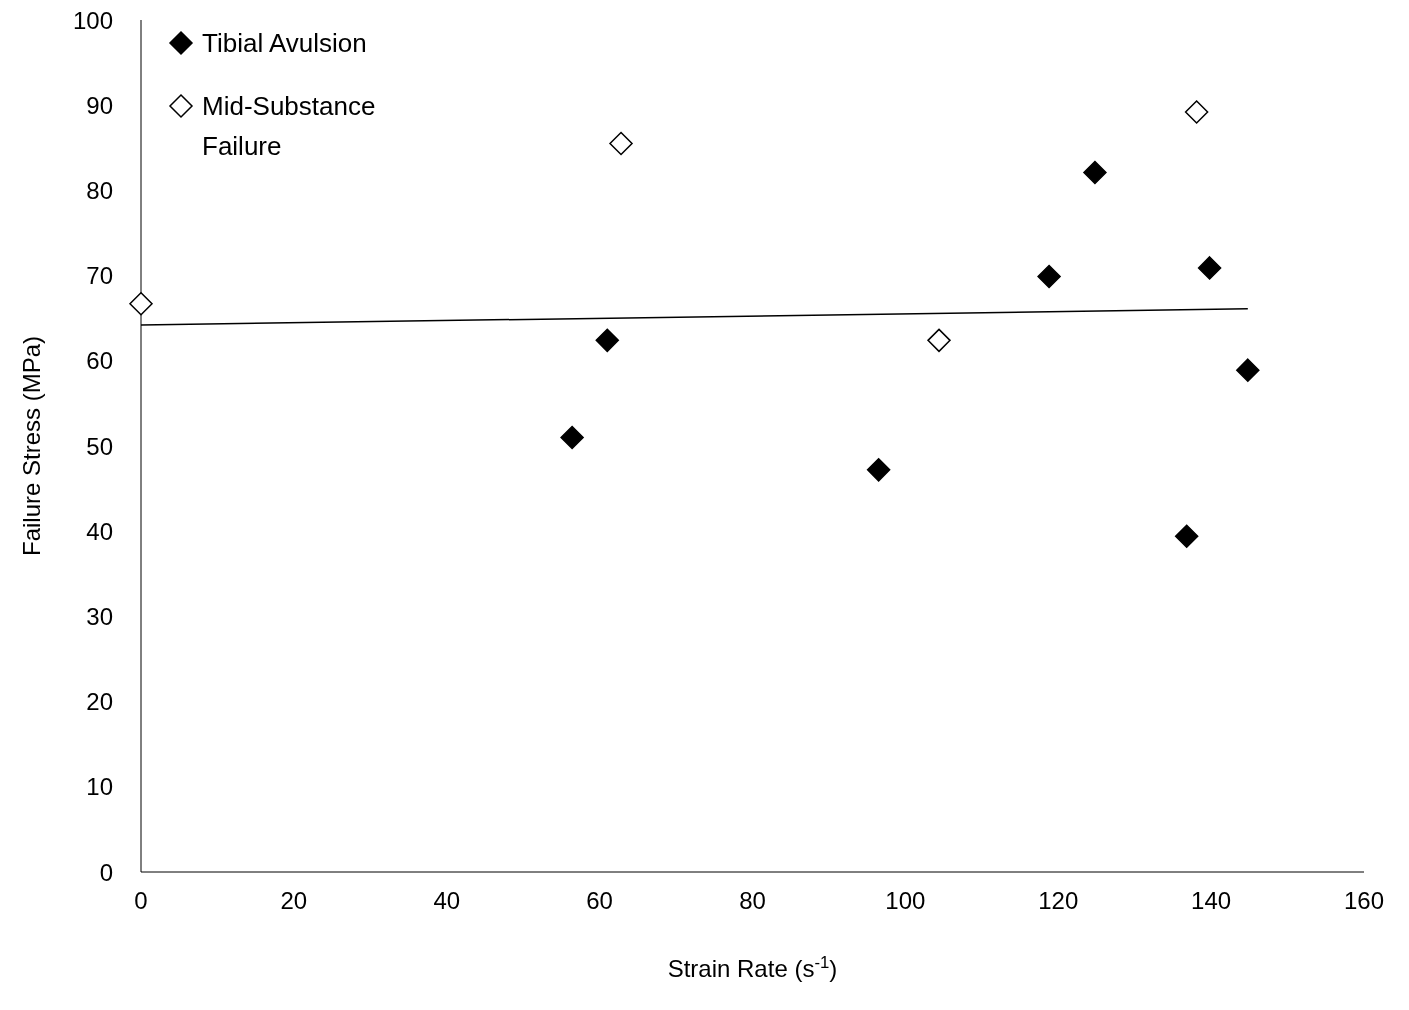  Describe the element at coordinates (447, 901) in the screenshot. I see `x-tick-label: 40` at that location.